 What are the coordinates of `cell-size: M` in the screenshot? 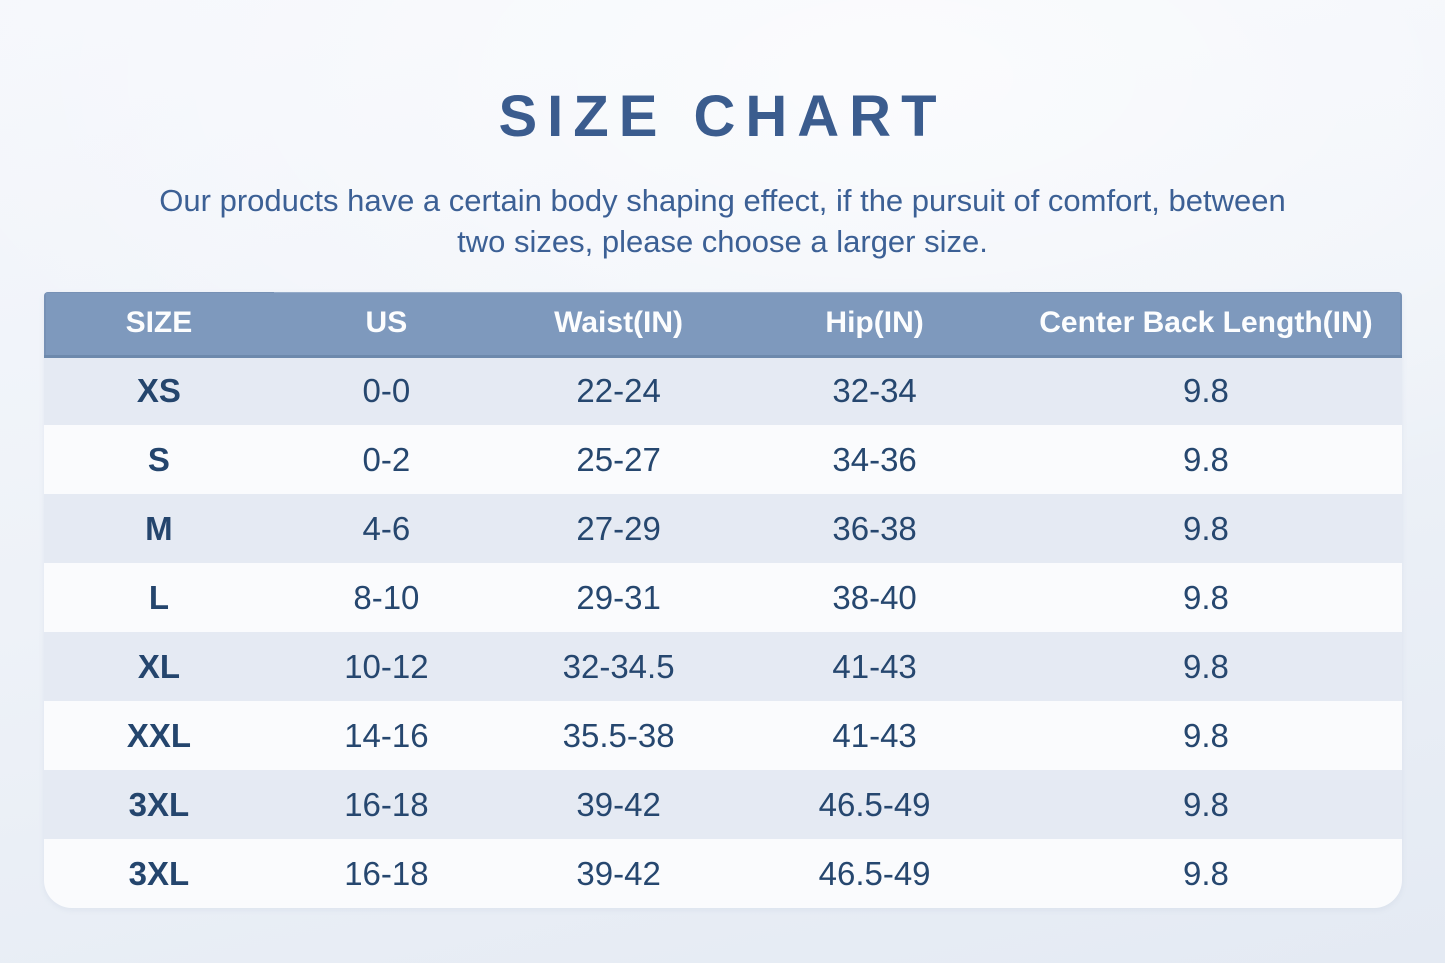 It's located at (159, 528).